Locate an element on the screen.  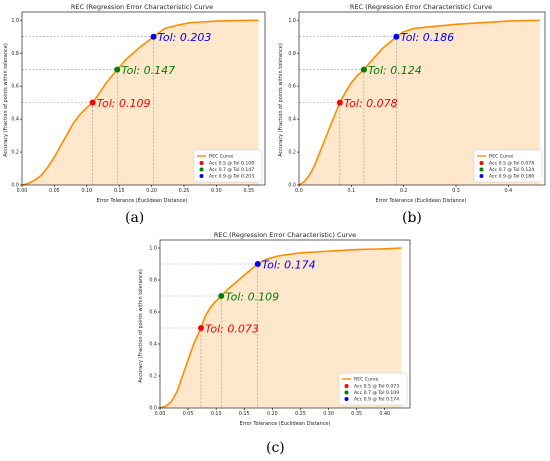
tolerance-label: Tol: 0.078 is located at coordinates (371, 103).